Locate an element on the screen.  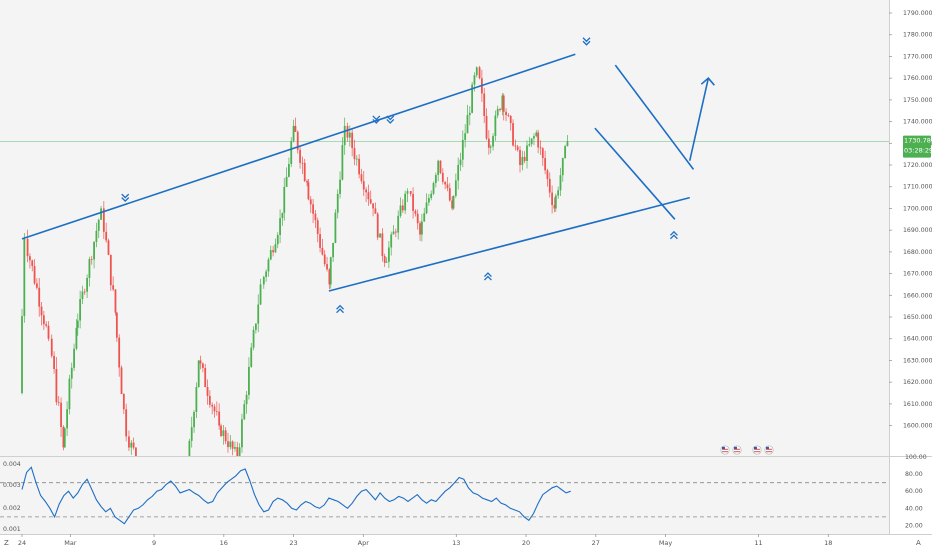
time-tick-label: Mar is located at coordinates (70, 543).